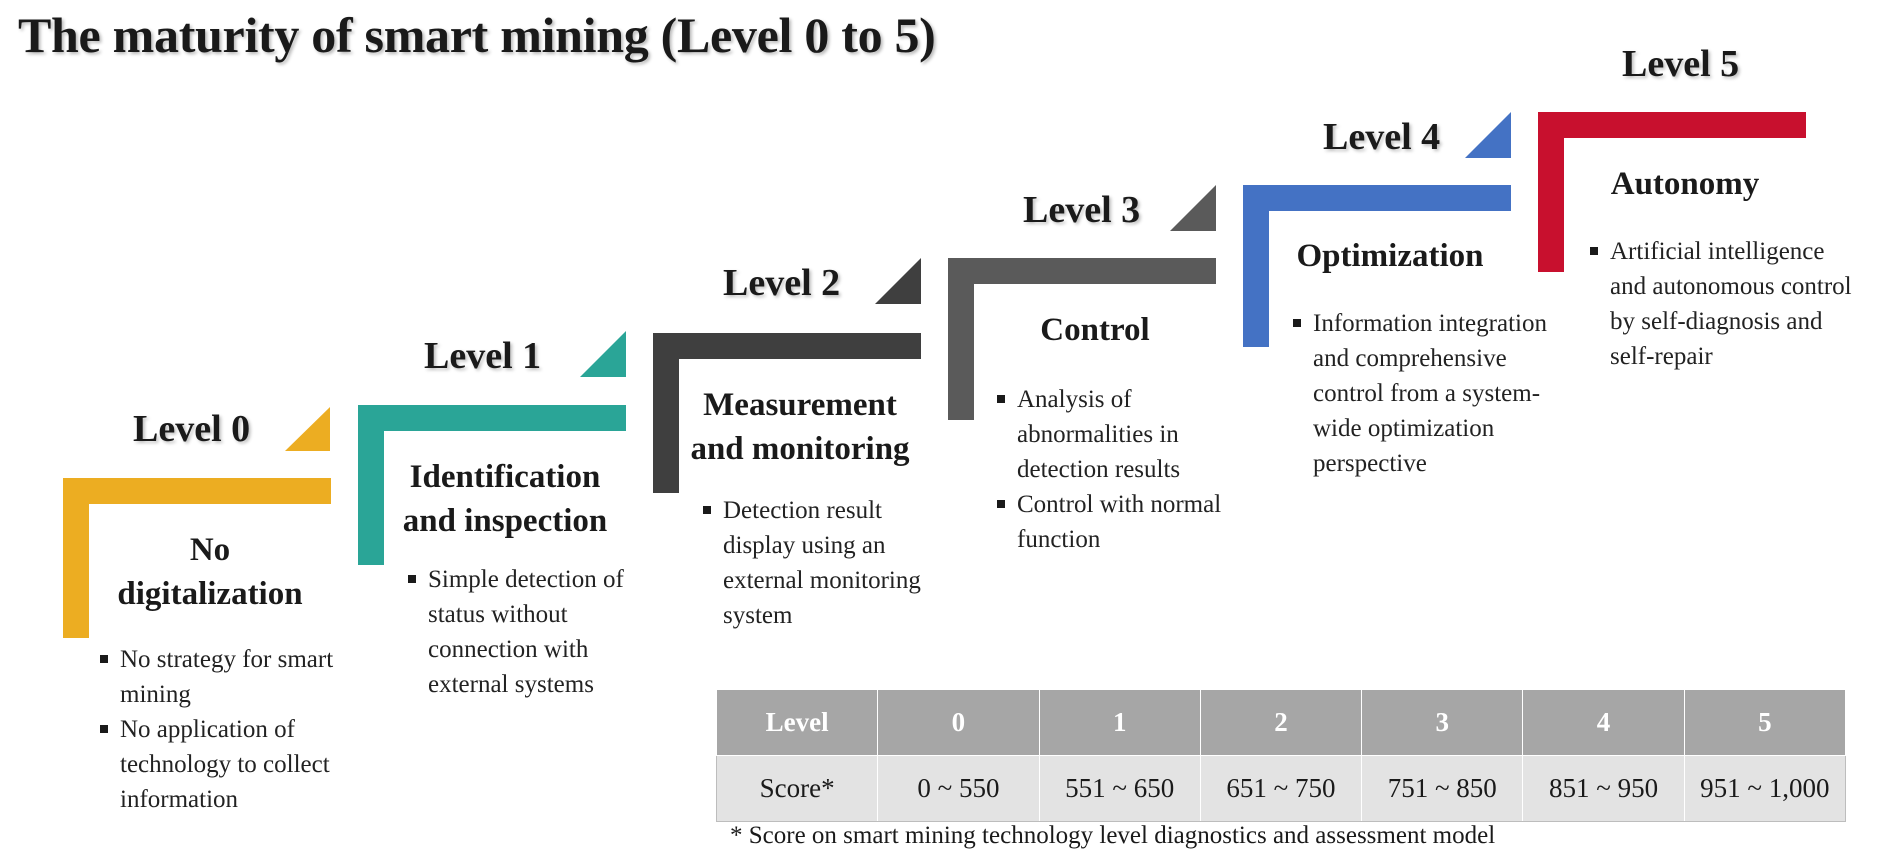 This screenshot has height=861, width=1884. Describe the element at coordinates (1765, 722) in the screenshot. I see `header-cell-5: 5` at that location.